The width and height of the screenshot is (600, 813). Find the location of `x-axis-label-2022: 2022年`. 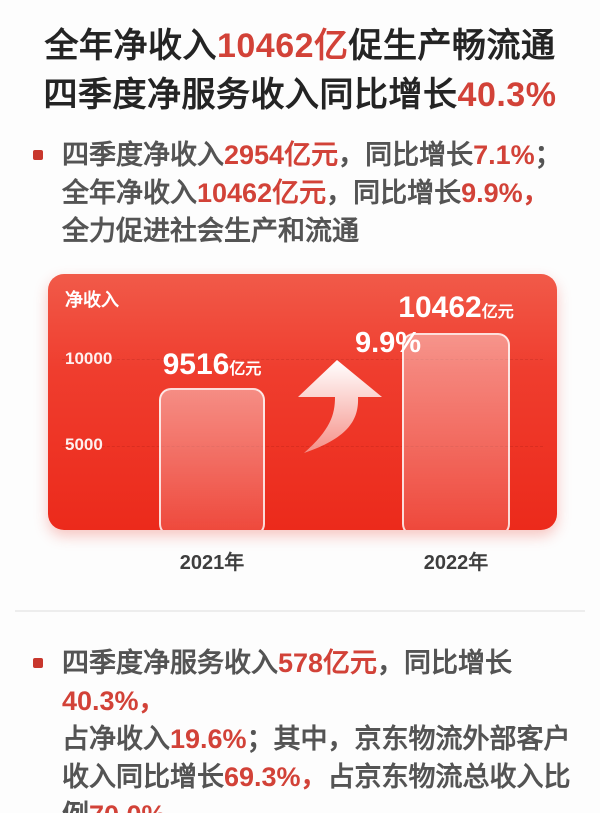

x-axis-label-2022: 2022年 is located at coordinates (456, 563).